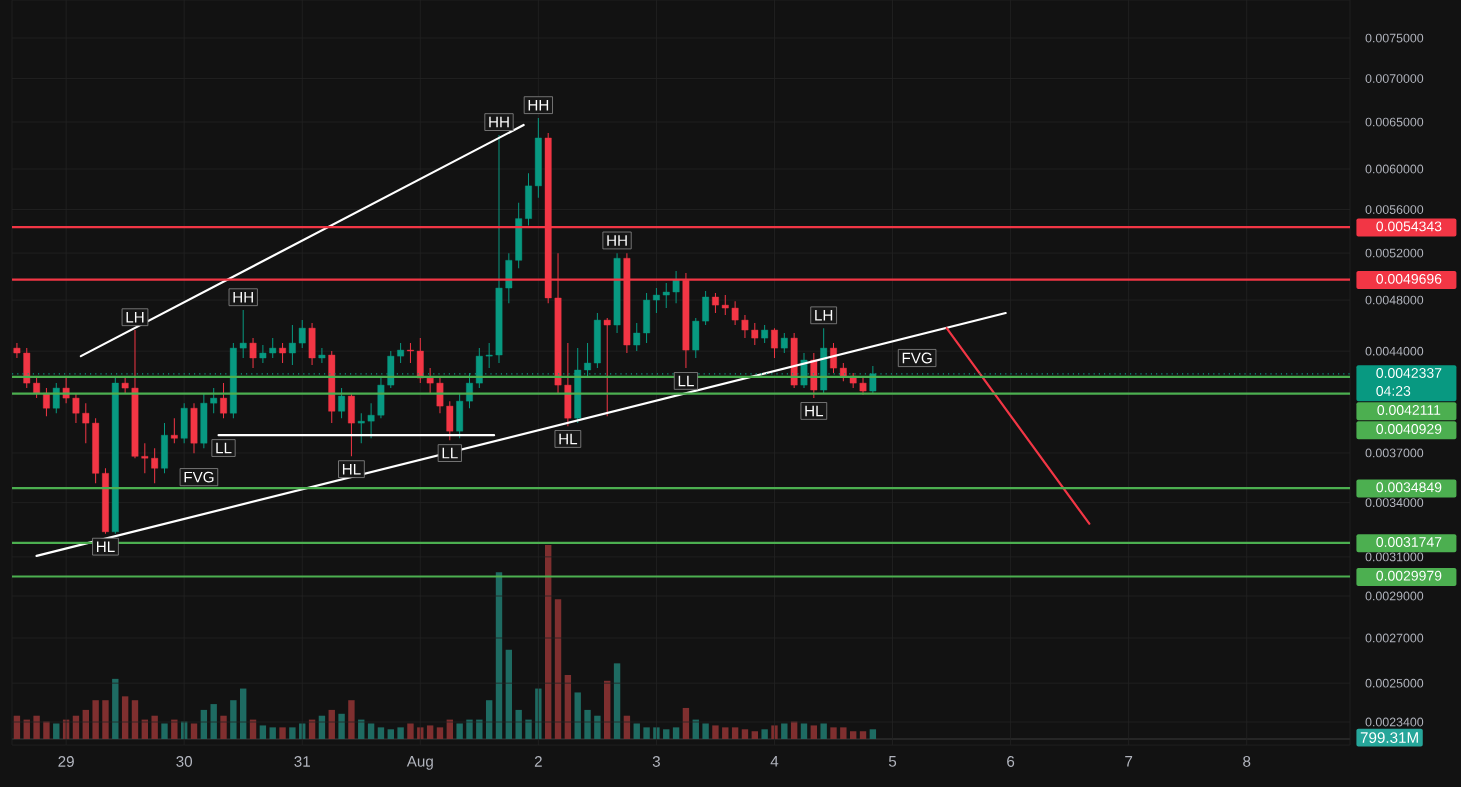  I want to click on ref-line-label: 0.0034849, so click(1409, 487).